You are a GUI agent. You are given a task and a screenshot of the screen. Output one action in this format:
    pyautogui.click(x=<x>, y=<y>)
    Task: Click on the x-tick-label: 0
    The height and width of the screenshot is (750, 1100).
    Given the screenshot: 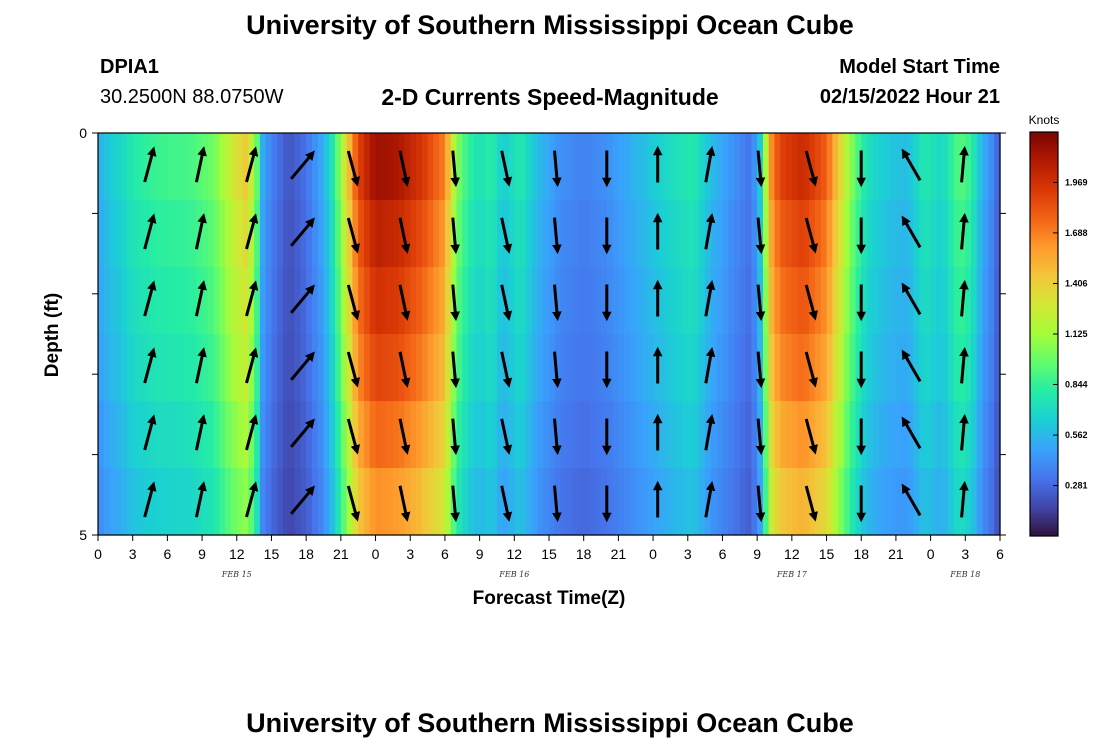 What is the action you would take?
    pyautogui.click(x=98, y=554)
    